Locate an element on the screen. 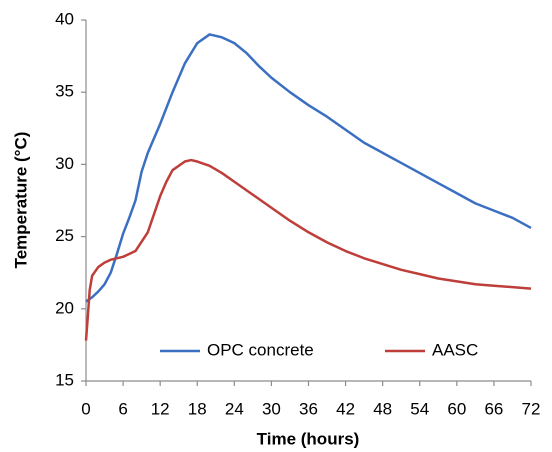  x-tick-label: 30 is located at coordinates (271, 408).